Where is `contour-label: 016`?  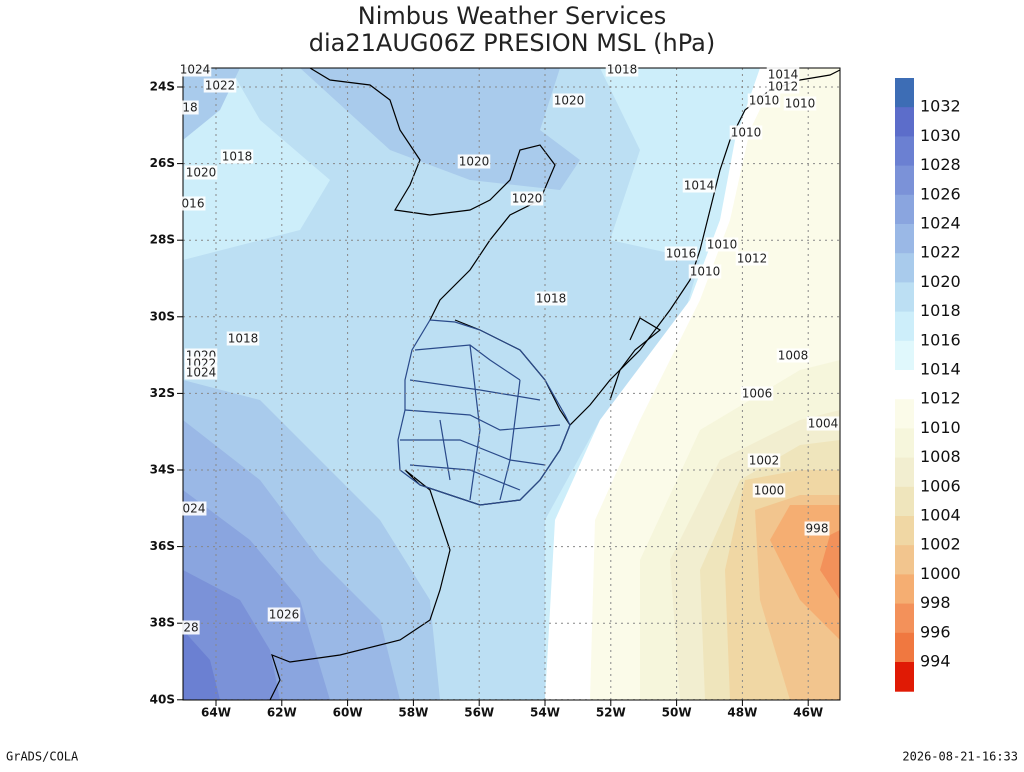
contour-label: 016 is located at coordinates (193, 204).